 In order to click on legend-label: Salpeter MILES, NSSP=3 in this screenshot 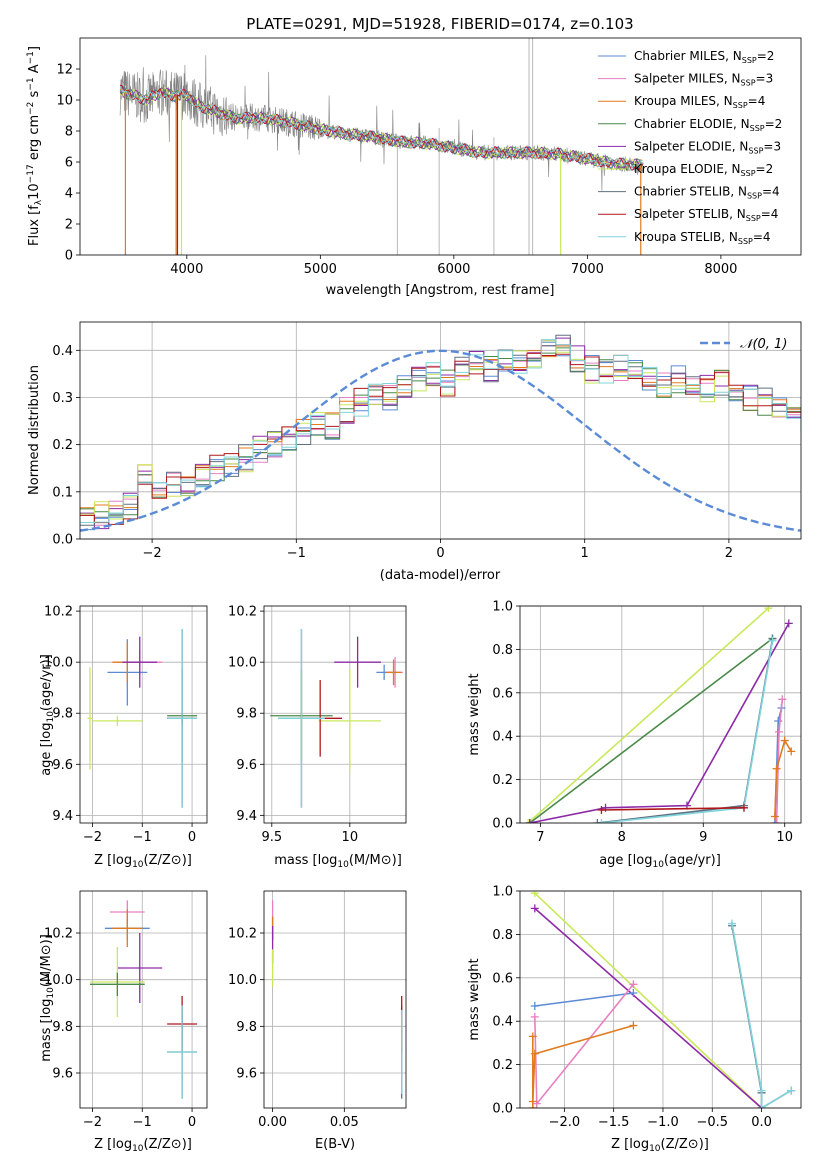, I will do `click(703, 80)`.